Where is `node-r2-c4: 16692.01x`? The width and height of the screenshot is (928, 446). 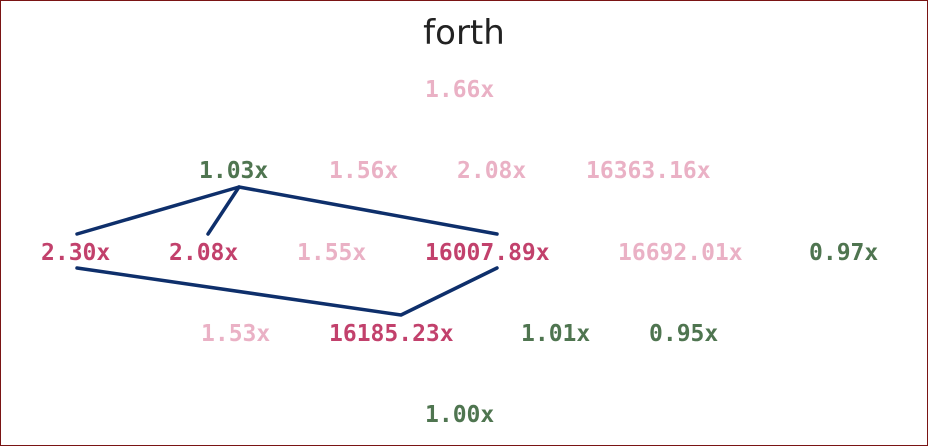 node-r2-c4: 16692.01x is located at coordinates (680, 253).